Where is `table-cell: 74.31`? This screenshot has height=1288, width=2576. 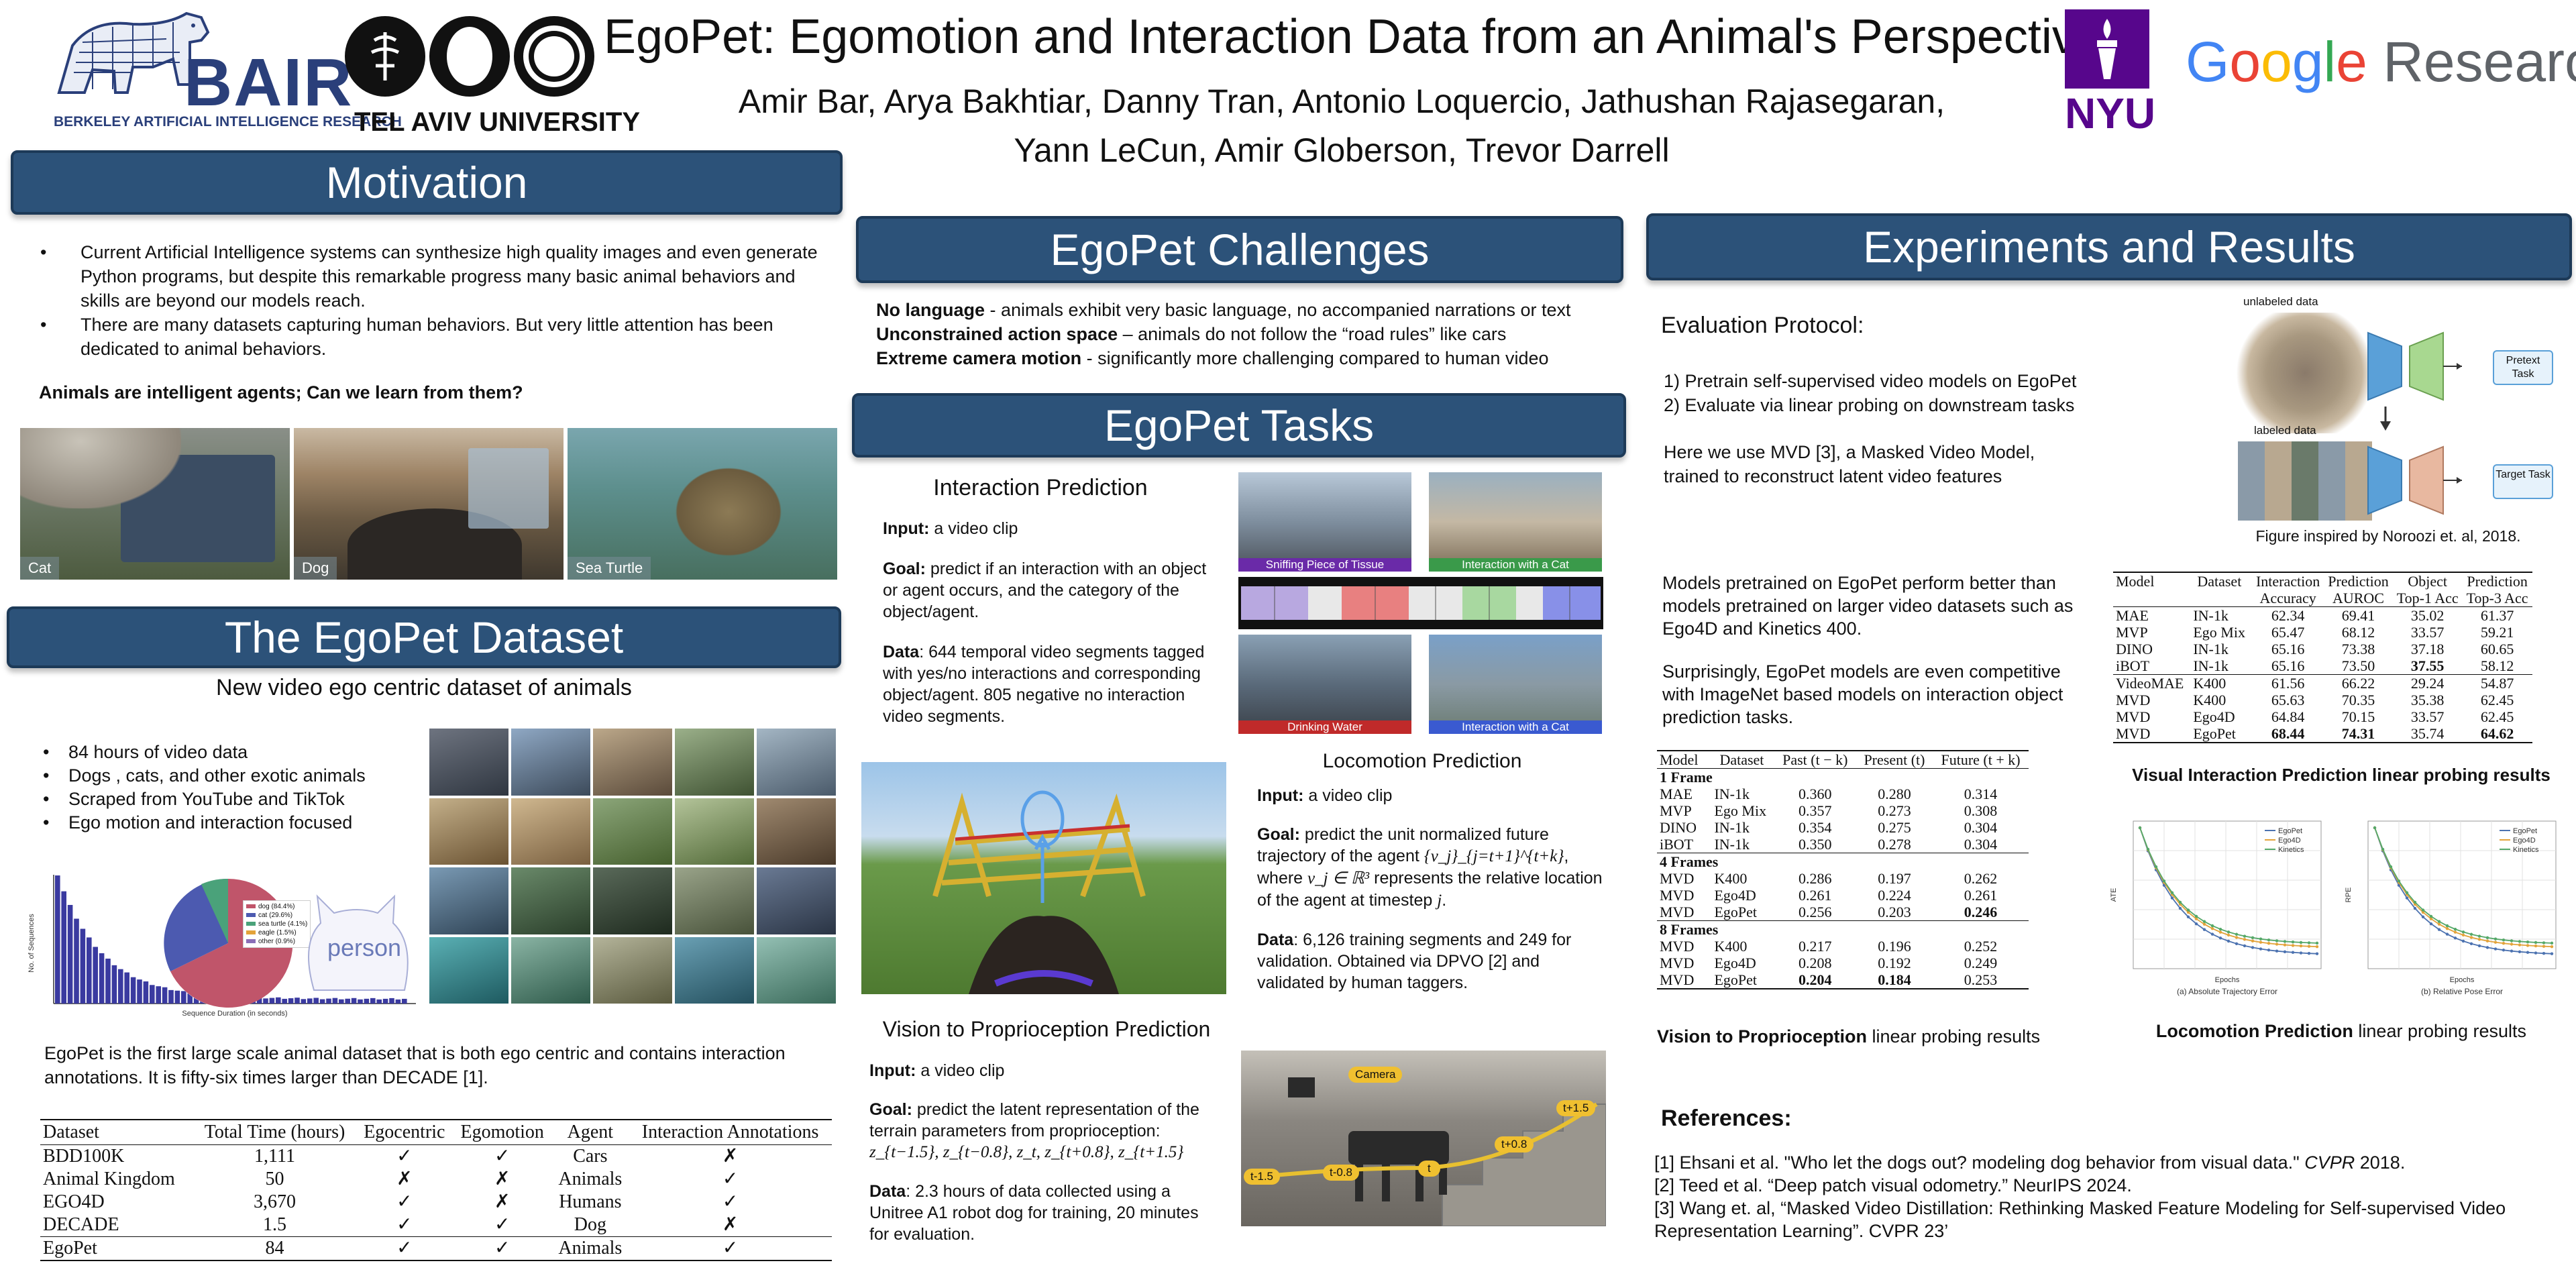 table-cell: 74.31 is located at coordinates (2358, 733).